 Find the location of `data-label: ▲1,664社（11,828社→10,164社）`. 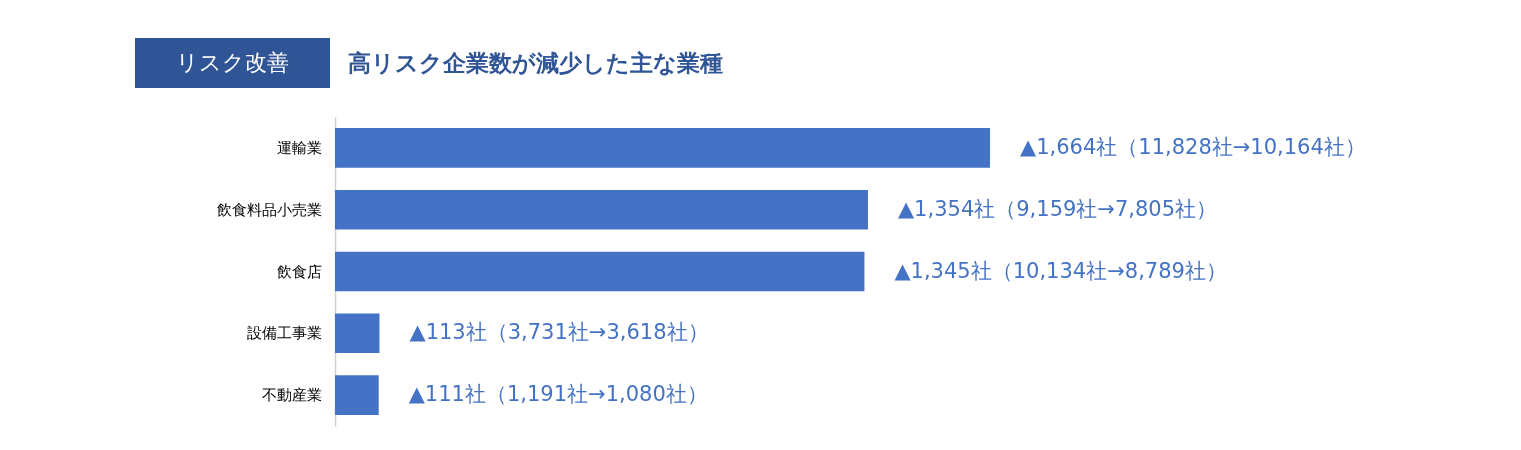

data-label: ▲1,664社（11,828社→10,164社） is located at coordinates (1193, 146).